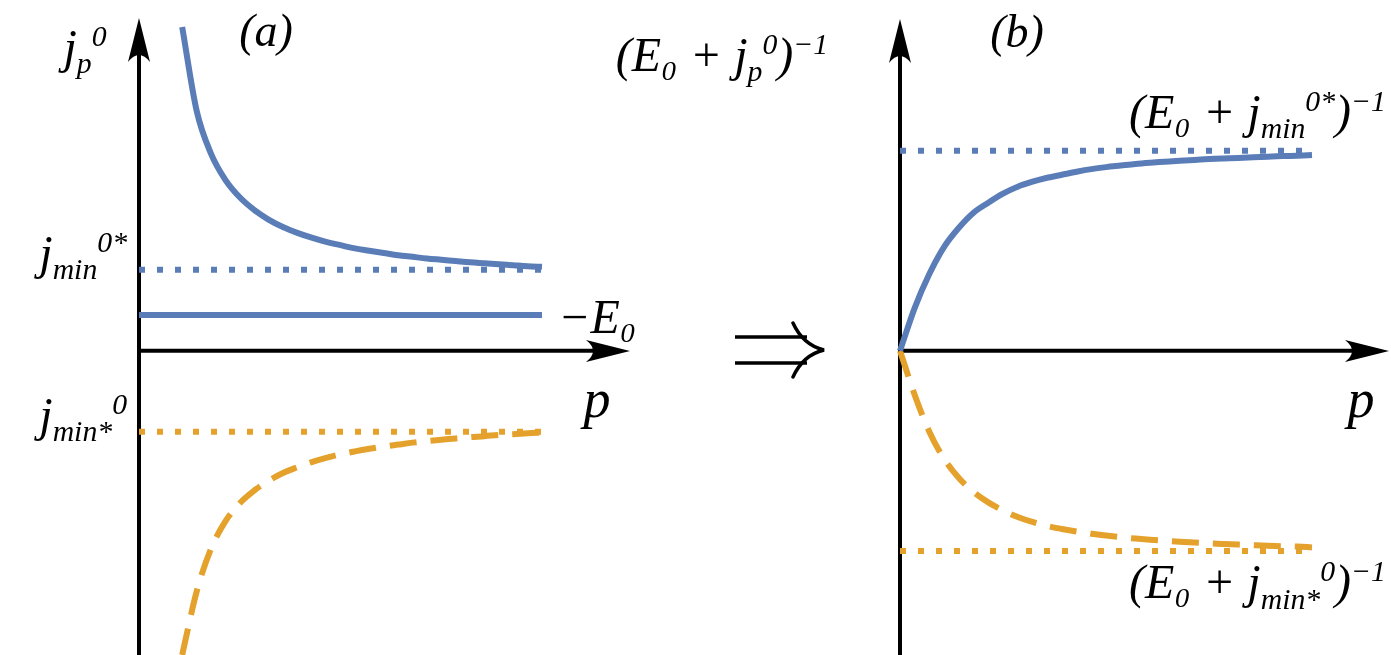 This screenshot has height=655, width=1391. What do you see at coordinates (1257, 114) in the screenshot?
I see `series-label: (E₀ + j$_{min}$$^{0*}$)$^{−1}$` at bounding box center [1257, 114].